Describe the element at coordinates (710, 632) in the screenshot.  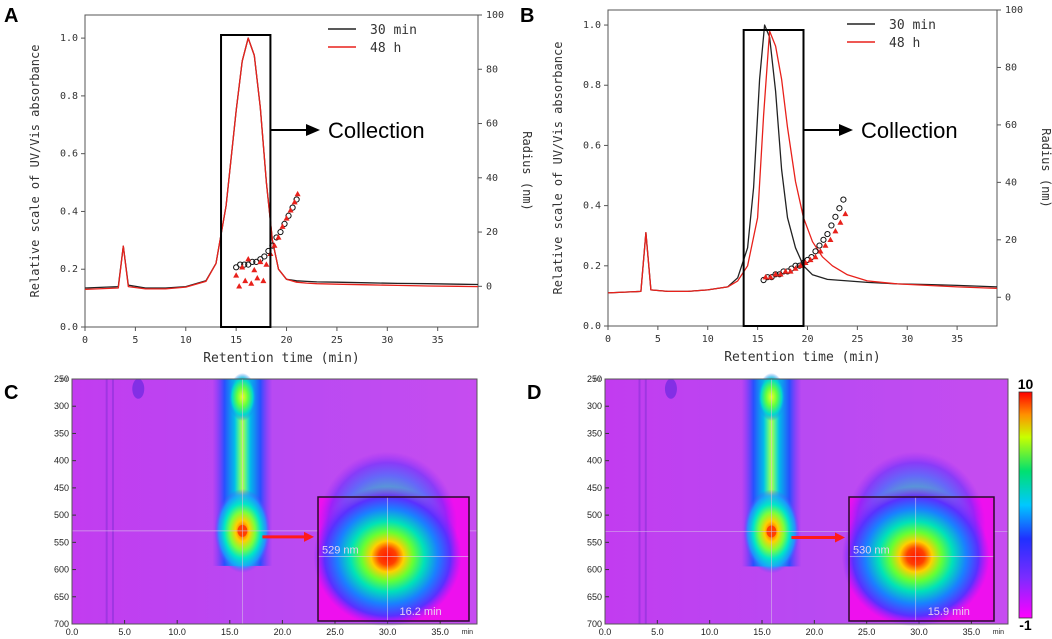
I see `x-tick-label: 10.0` at that location.